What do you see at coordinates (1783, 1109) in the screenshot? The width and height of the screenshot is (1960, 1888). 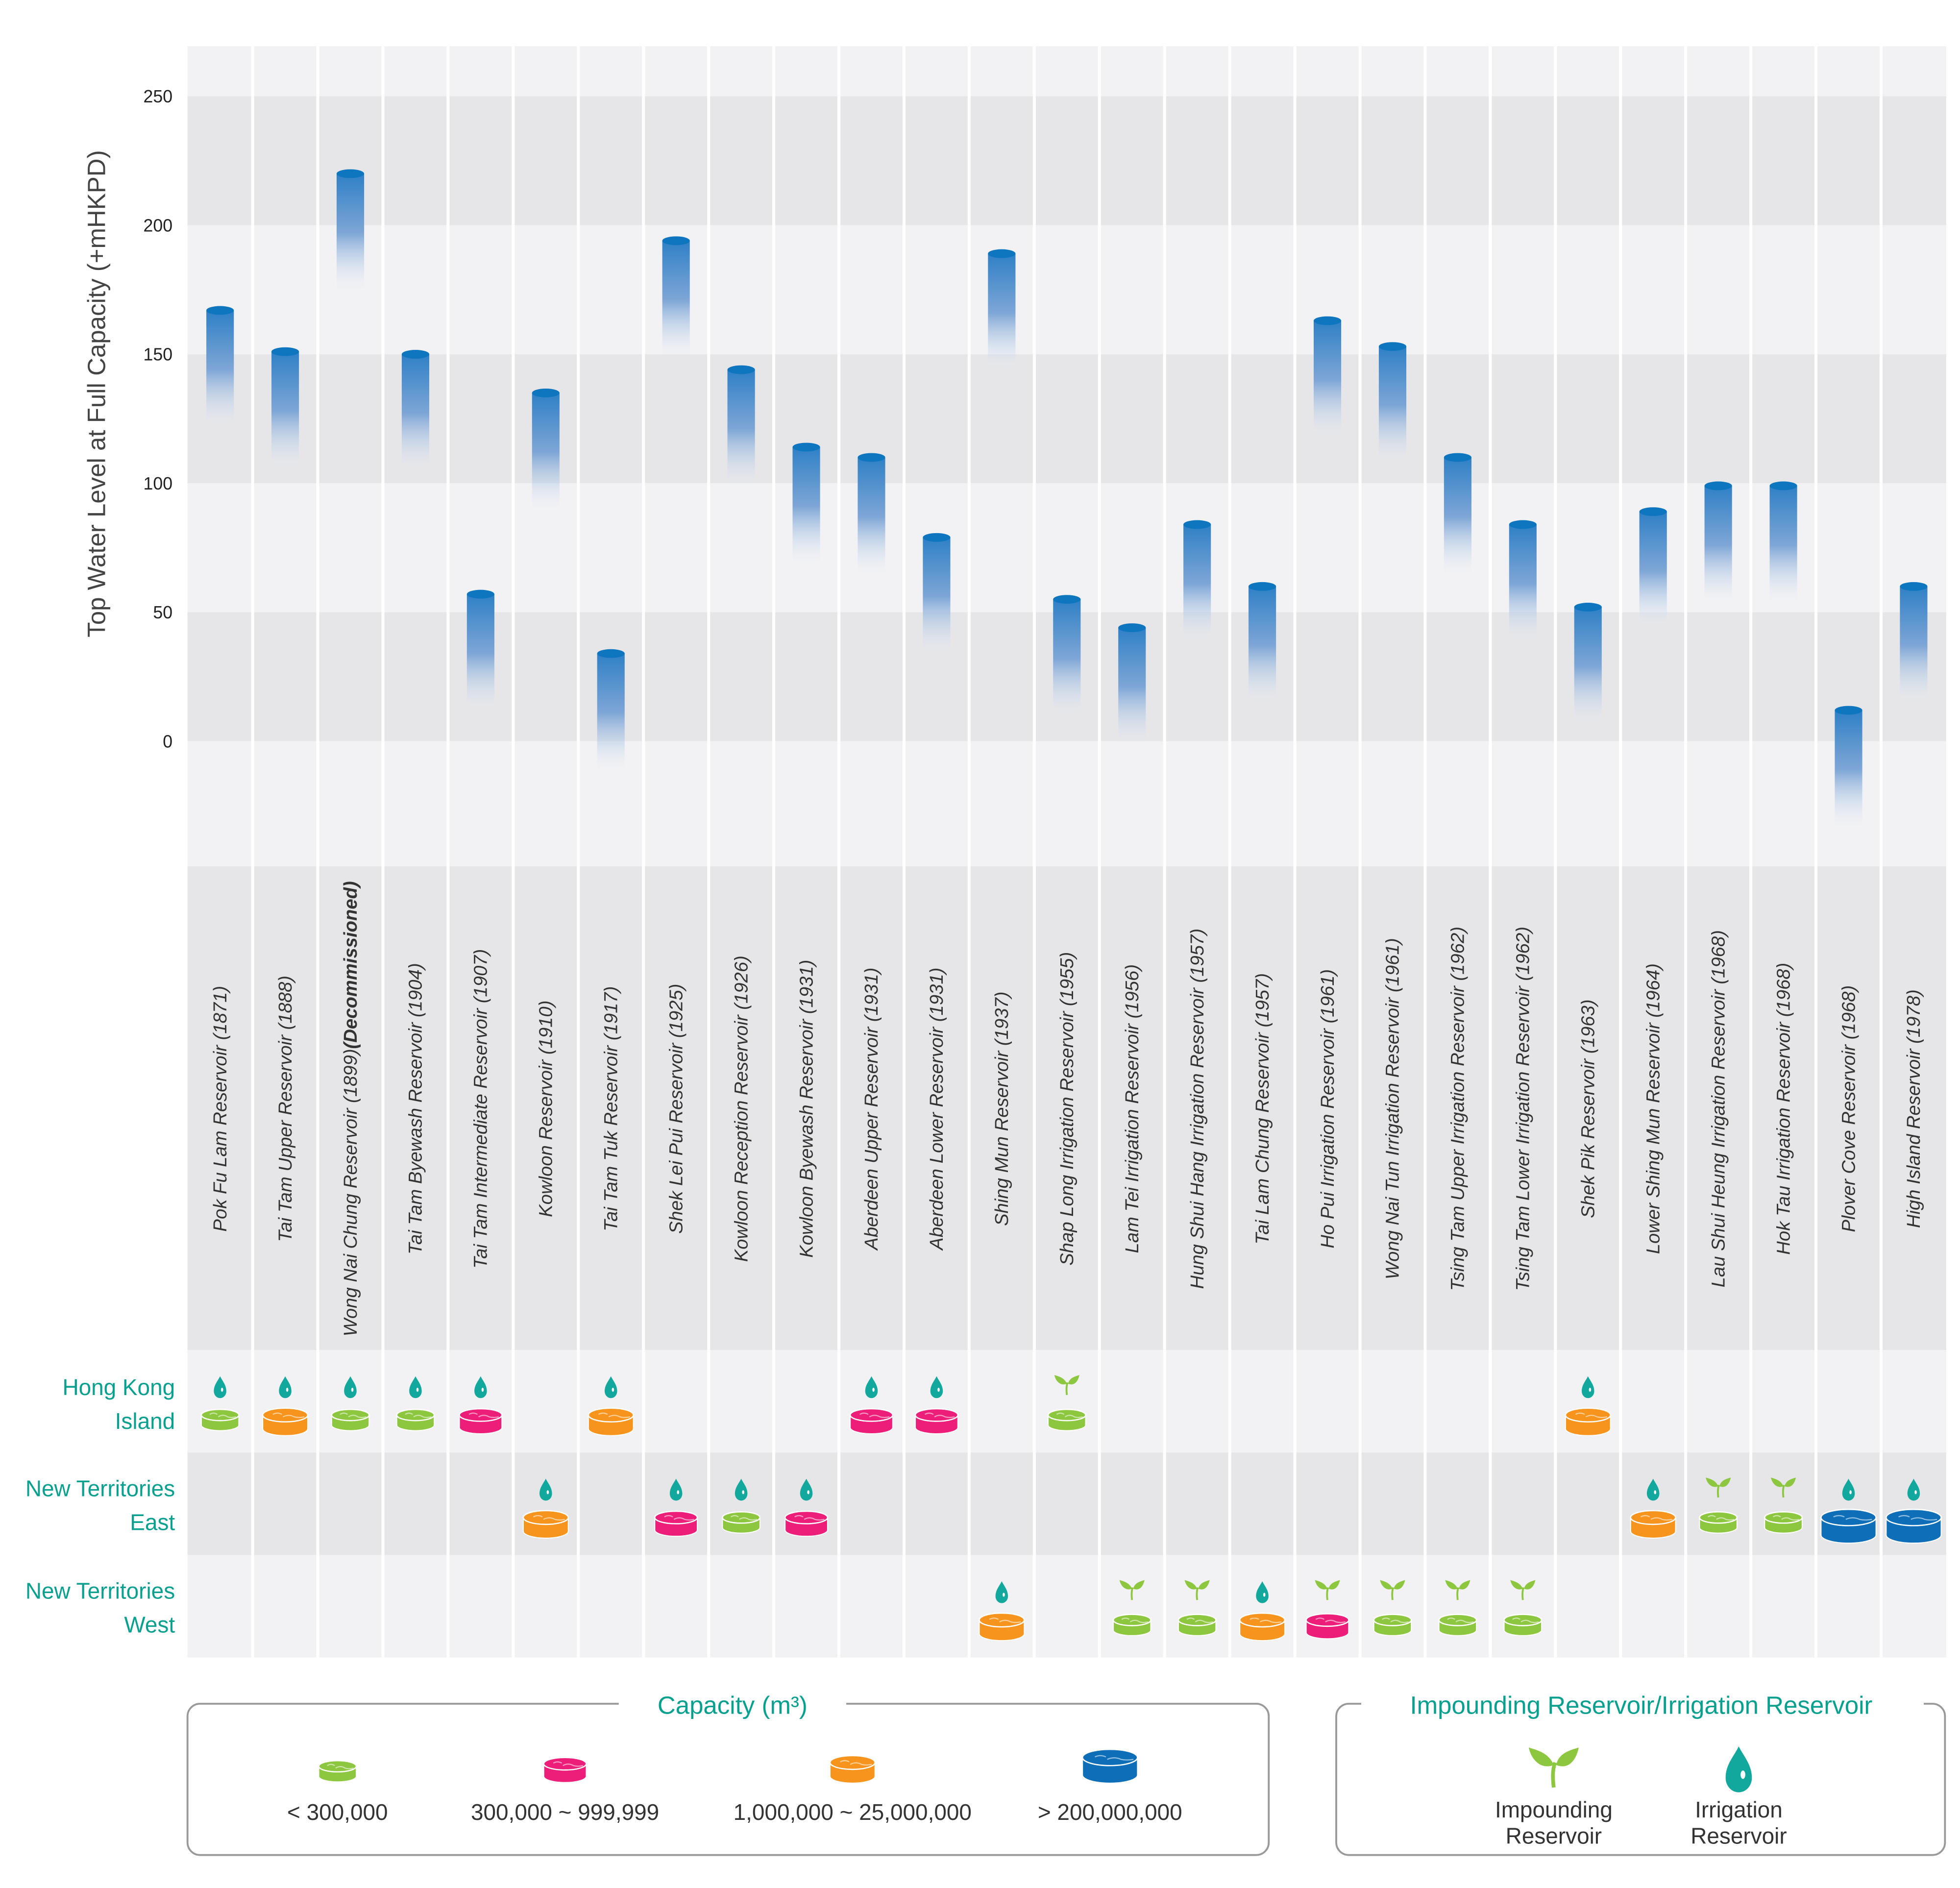 I see `category-label: Hok Tau Irrigation Reservoir (1968)` at bounding box center [1783, 1109].